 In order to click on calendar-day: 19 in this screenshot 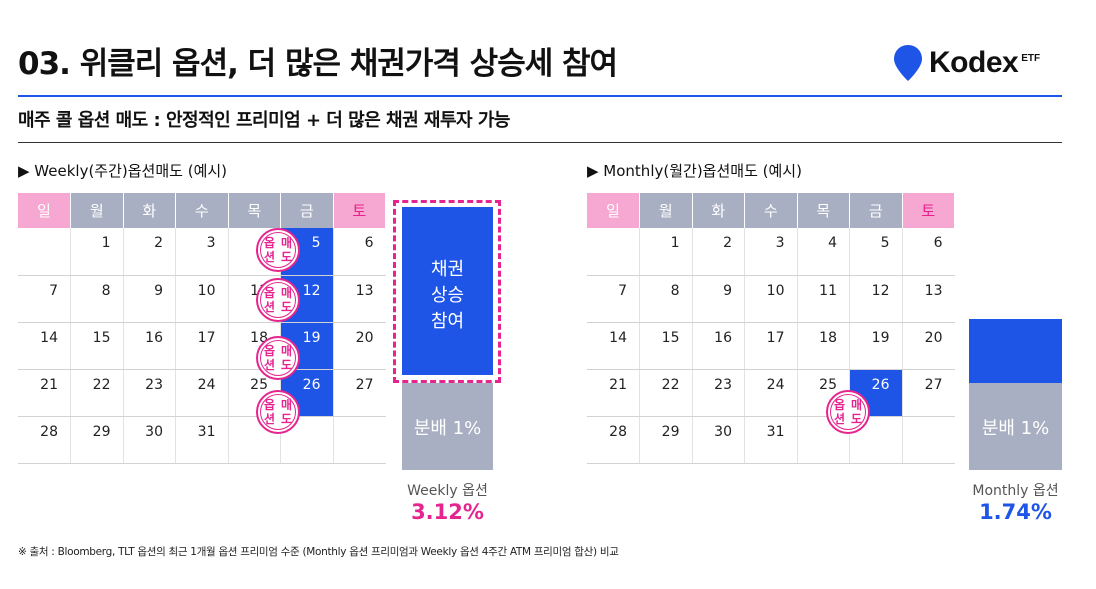, I will do `click(876, 346)`.